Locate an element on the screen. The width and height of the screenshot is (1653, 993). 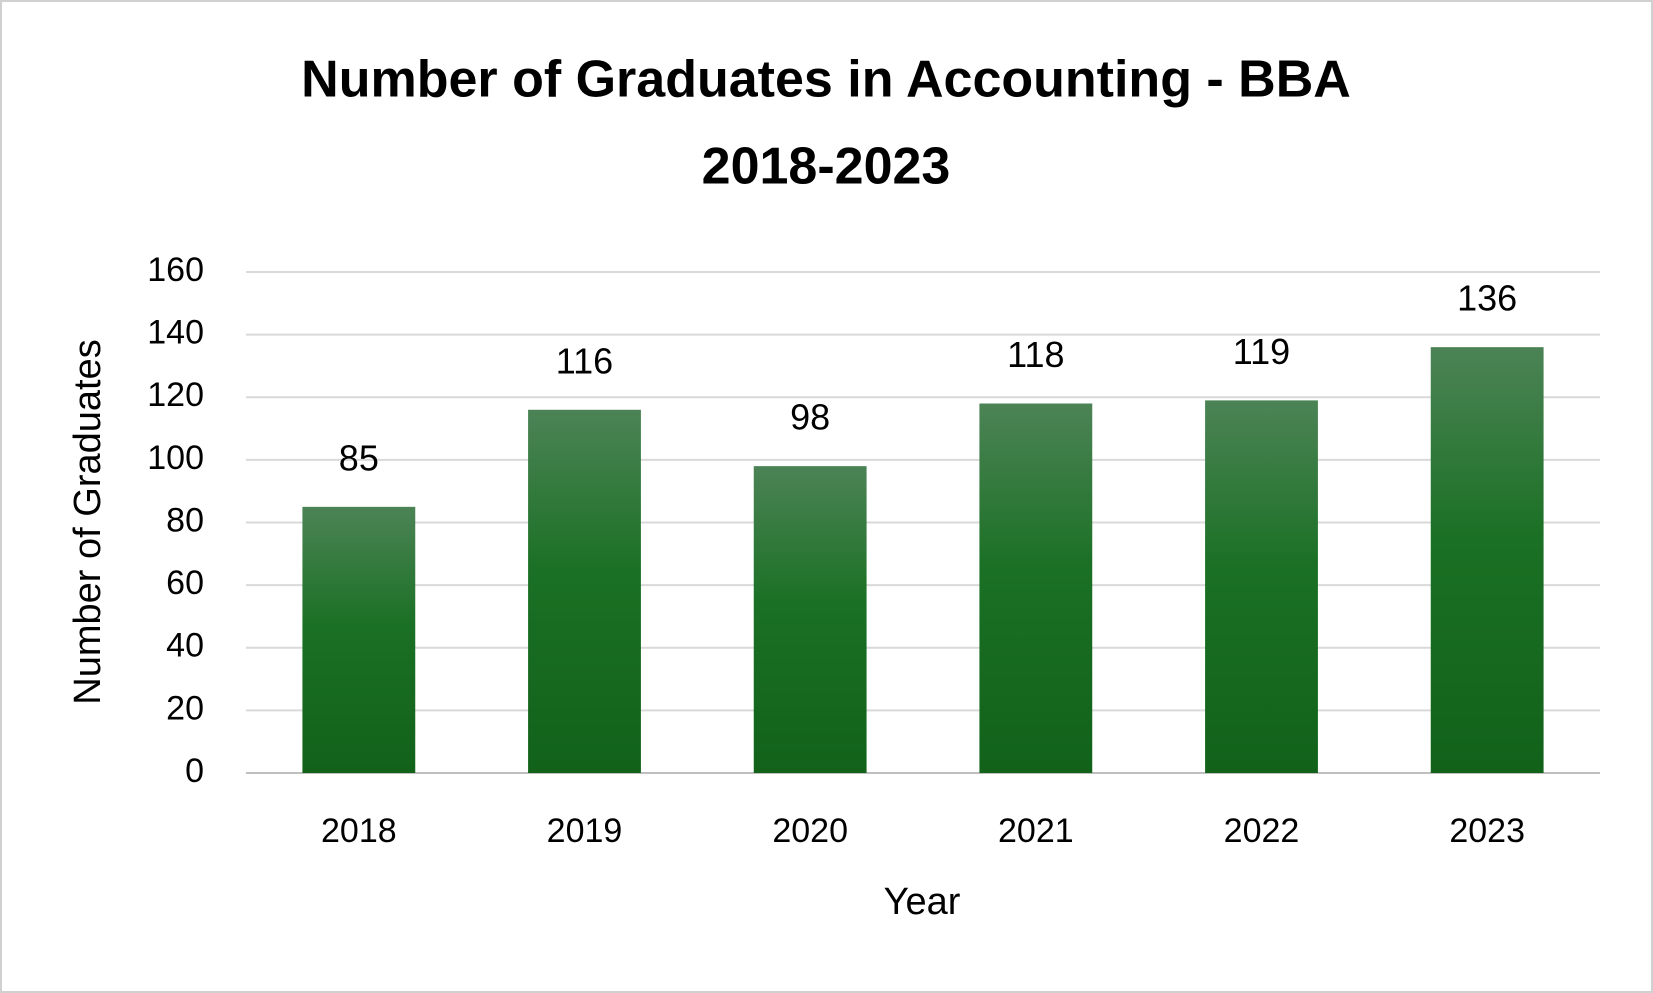
x-tick-label: 2023 is located at coordinates (1487, 831).